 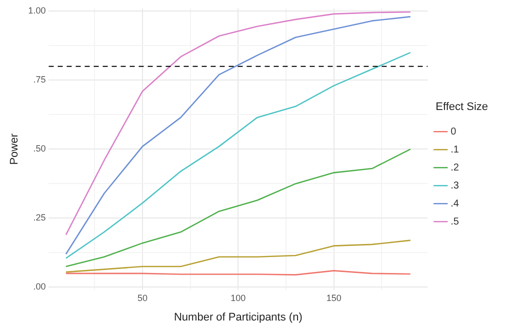 What do you see at coordinates (455, 204) in the screenshot?
I see `legend-label: .4` at bounding box center [455, 204].